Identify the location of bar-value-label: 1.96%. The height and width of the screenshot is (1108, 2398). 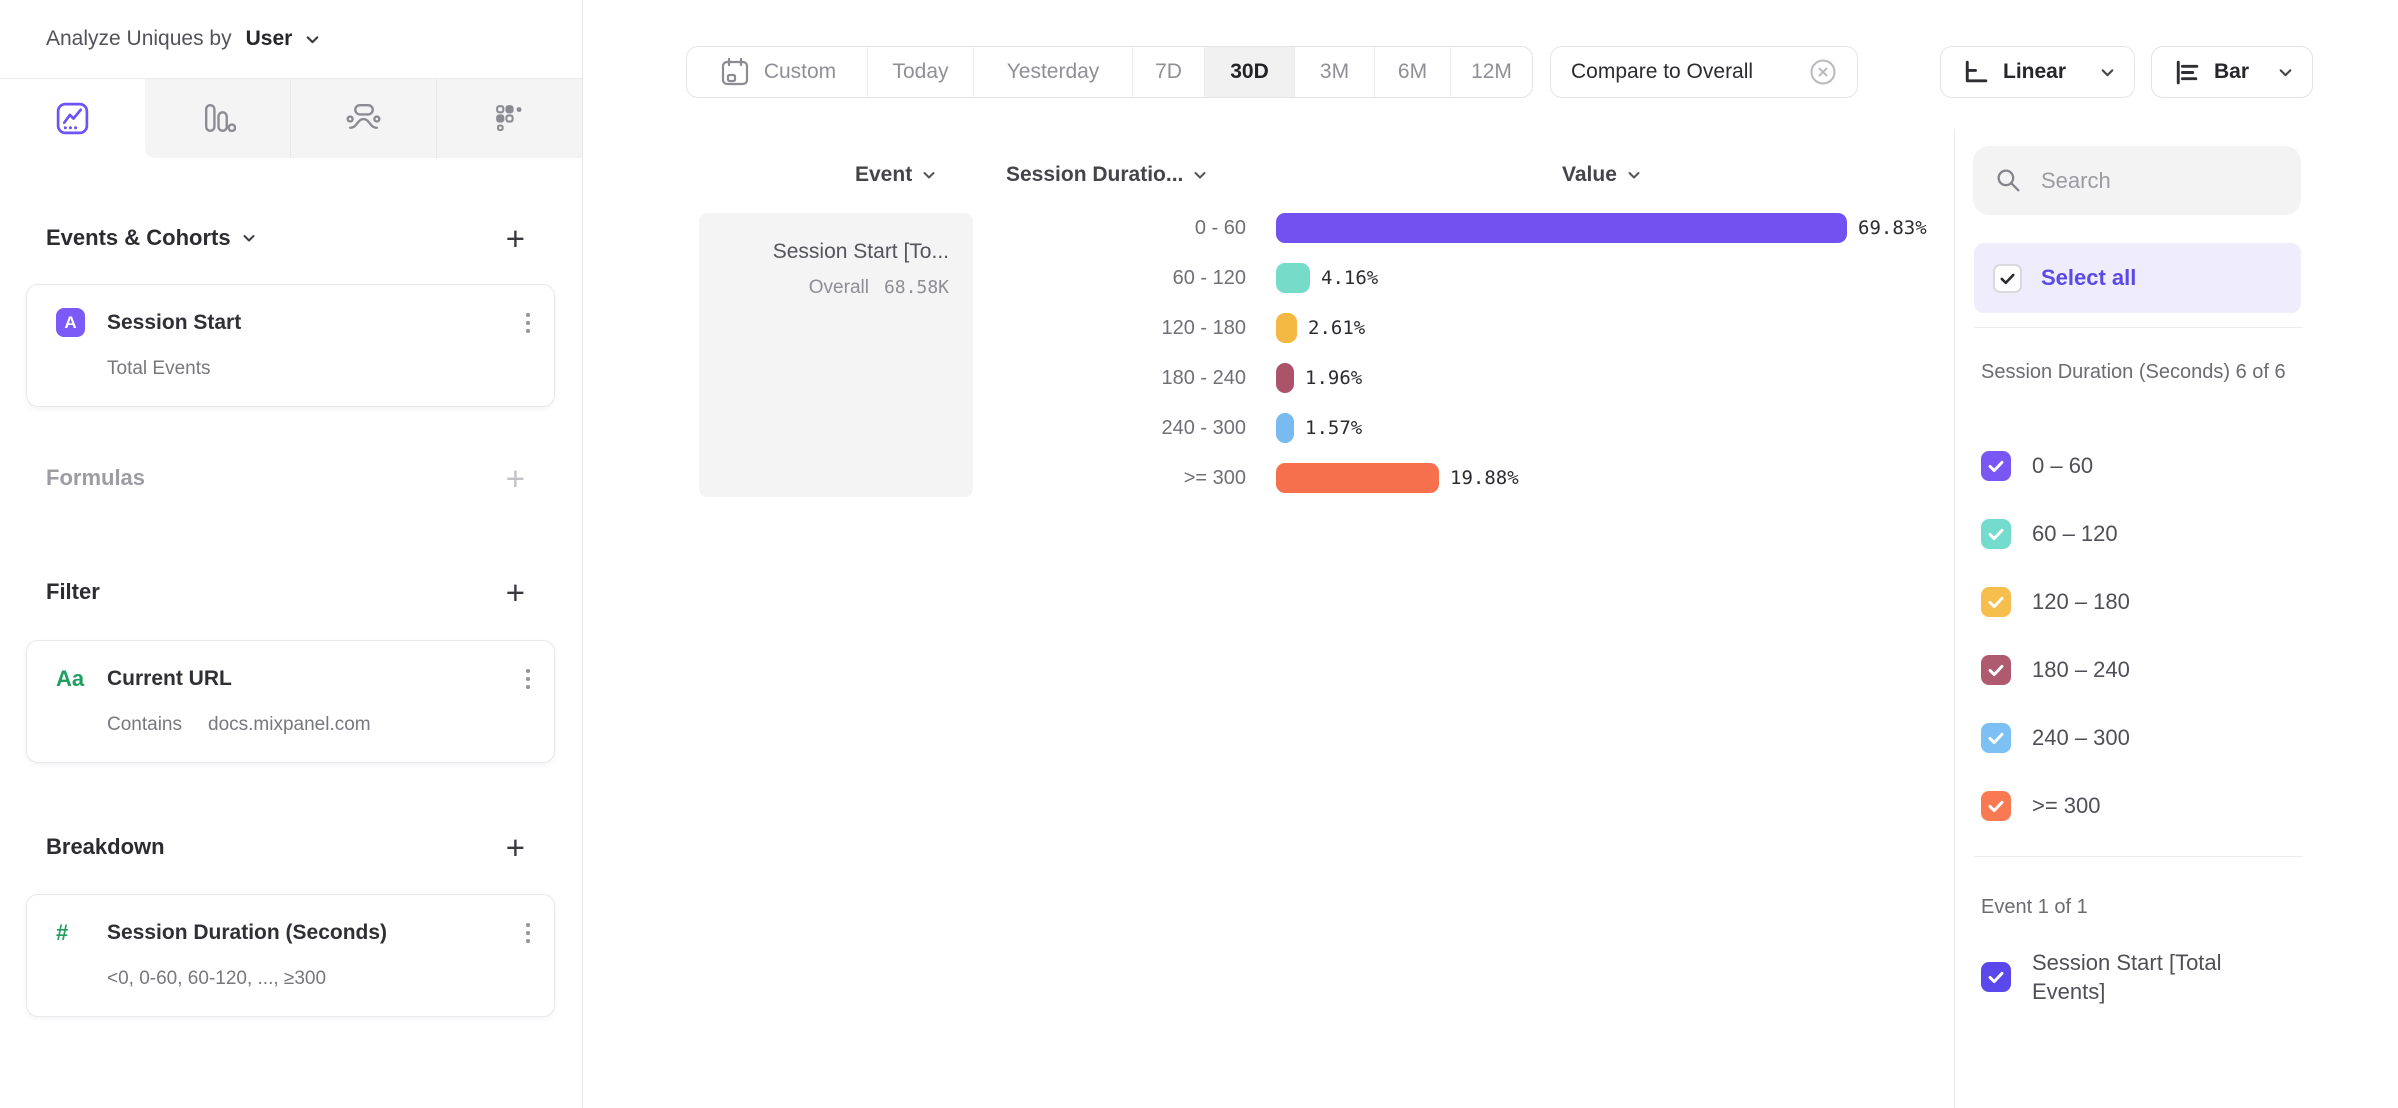
(1334, 378).